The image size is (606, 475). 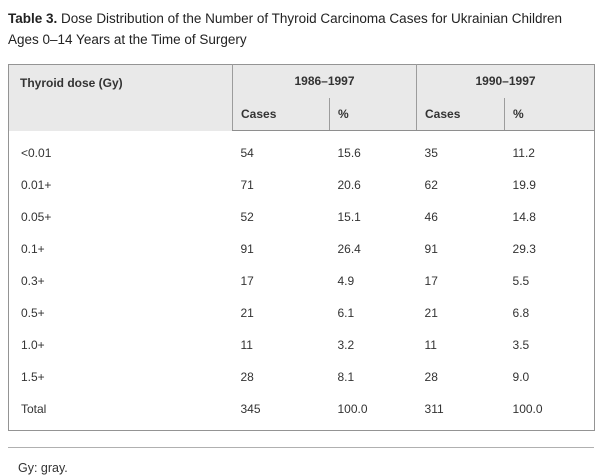 What do you see at coordinates (302, 150) in the screenshot?
I see `table-row: <0.01 54 15.6 35 11.2` at bounding box center [302, 150].